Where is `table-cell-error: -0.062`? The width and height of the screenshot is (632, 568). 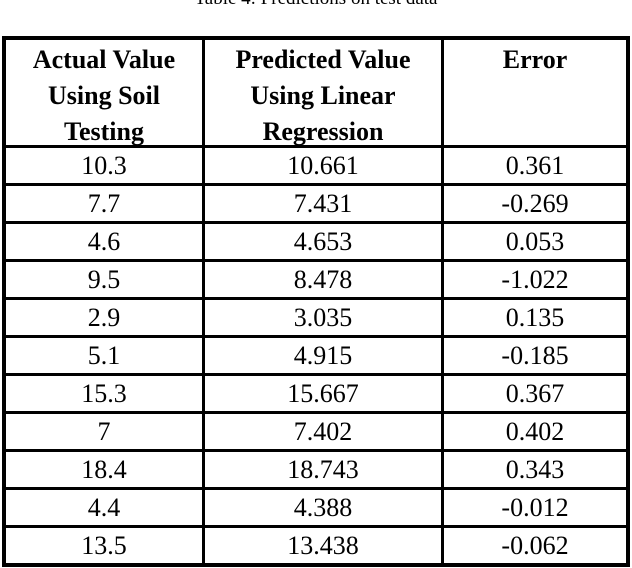
table-cell-error: -0.062 is located at coordinates (535, 545).